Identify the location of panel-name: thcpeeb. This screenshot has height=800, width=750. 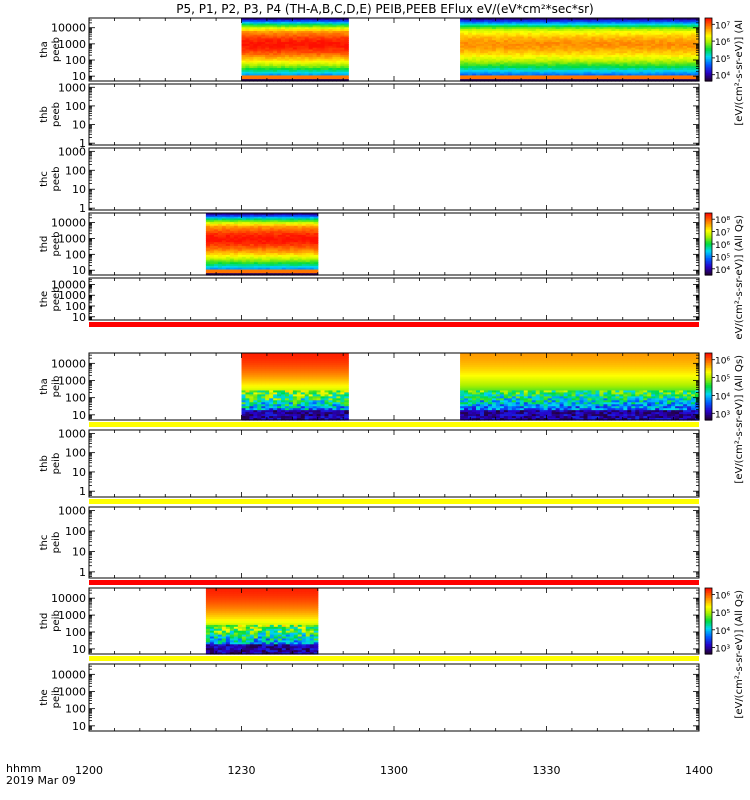
(50, 179).